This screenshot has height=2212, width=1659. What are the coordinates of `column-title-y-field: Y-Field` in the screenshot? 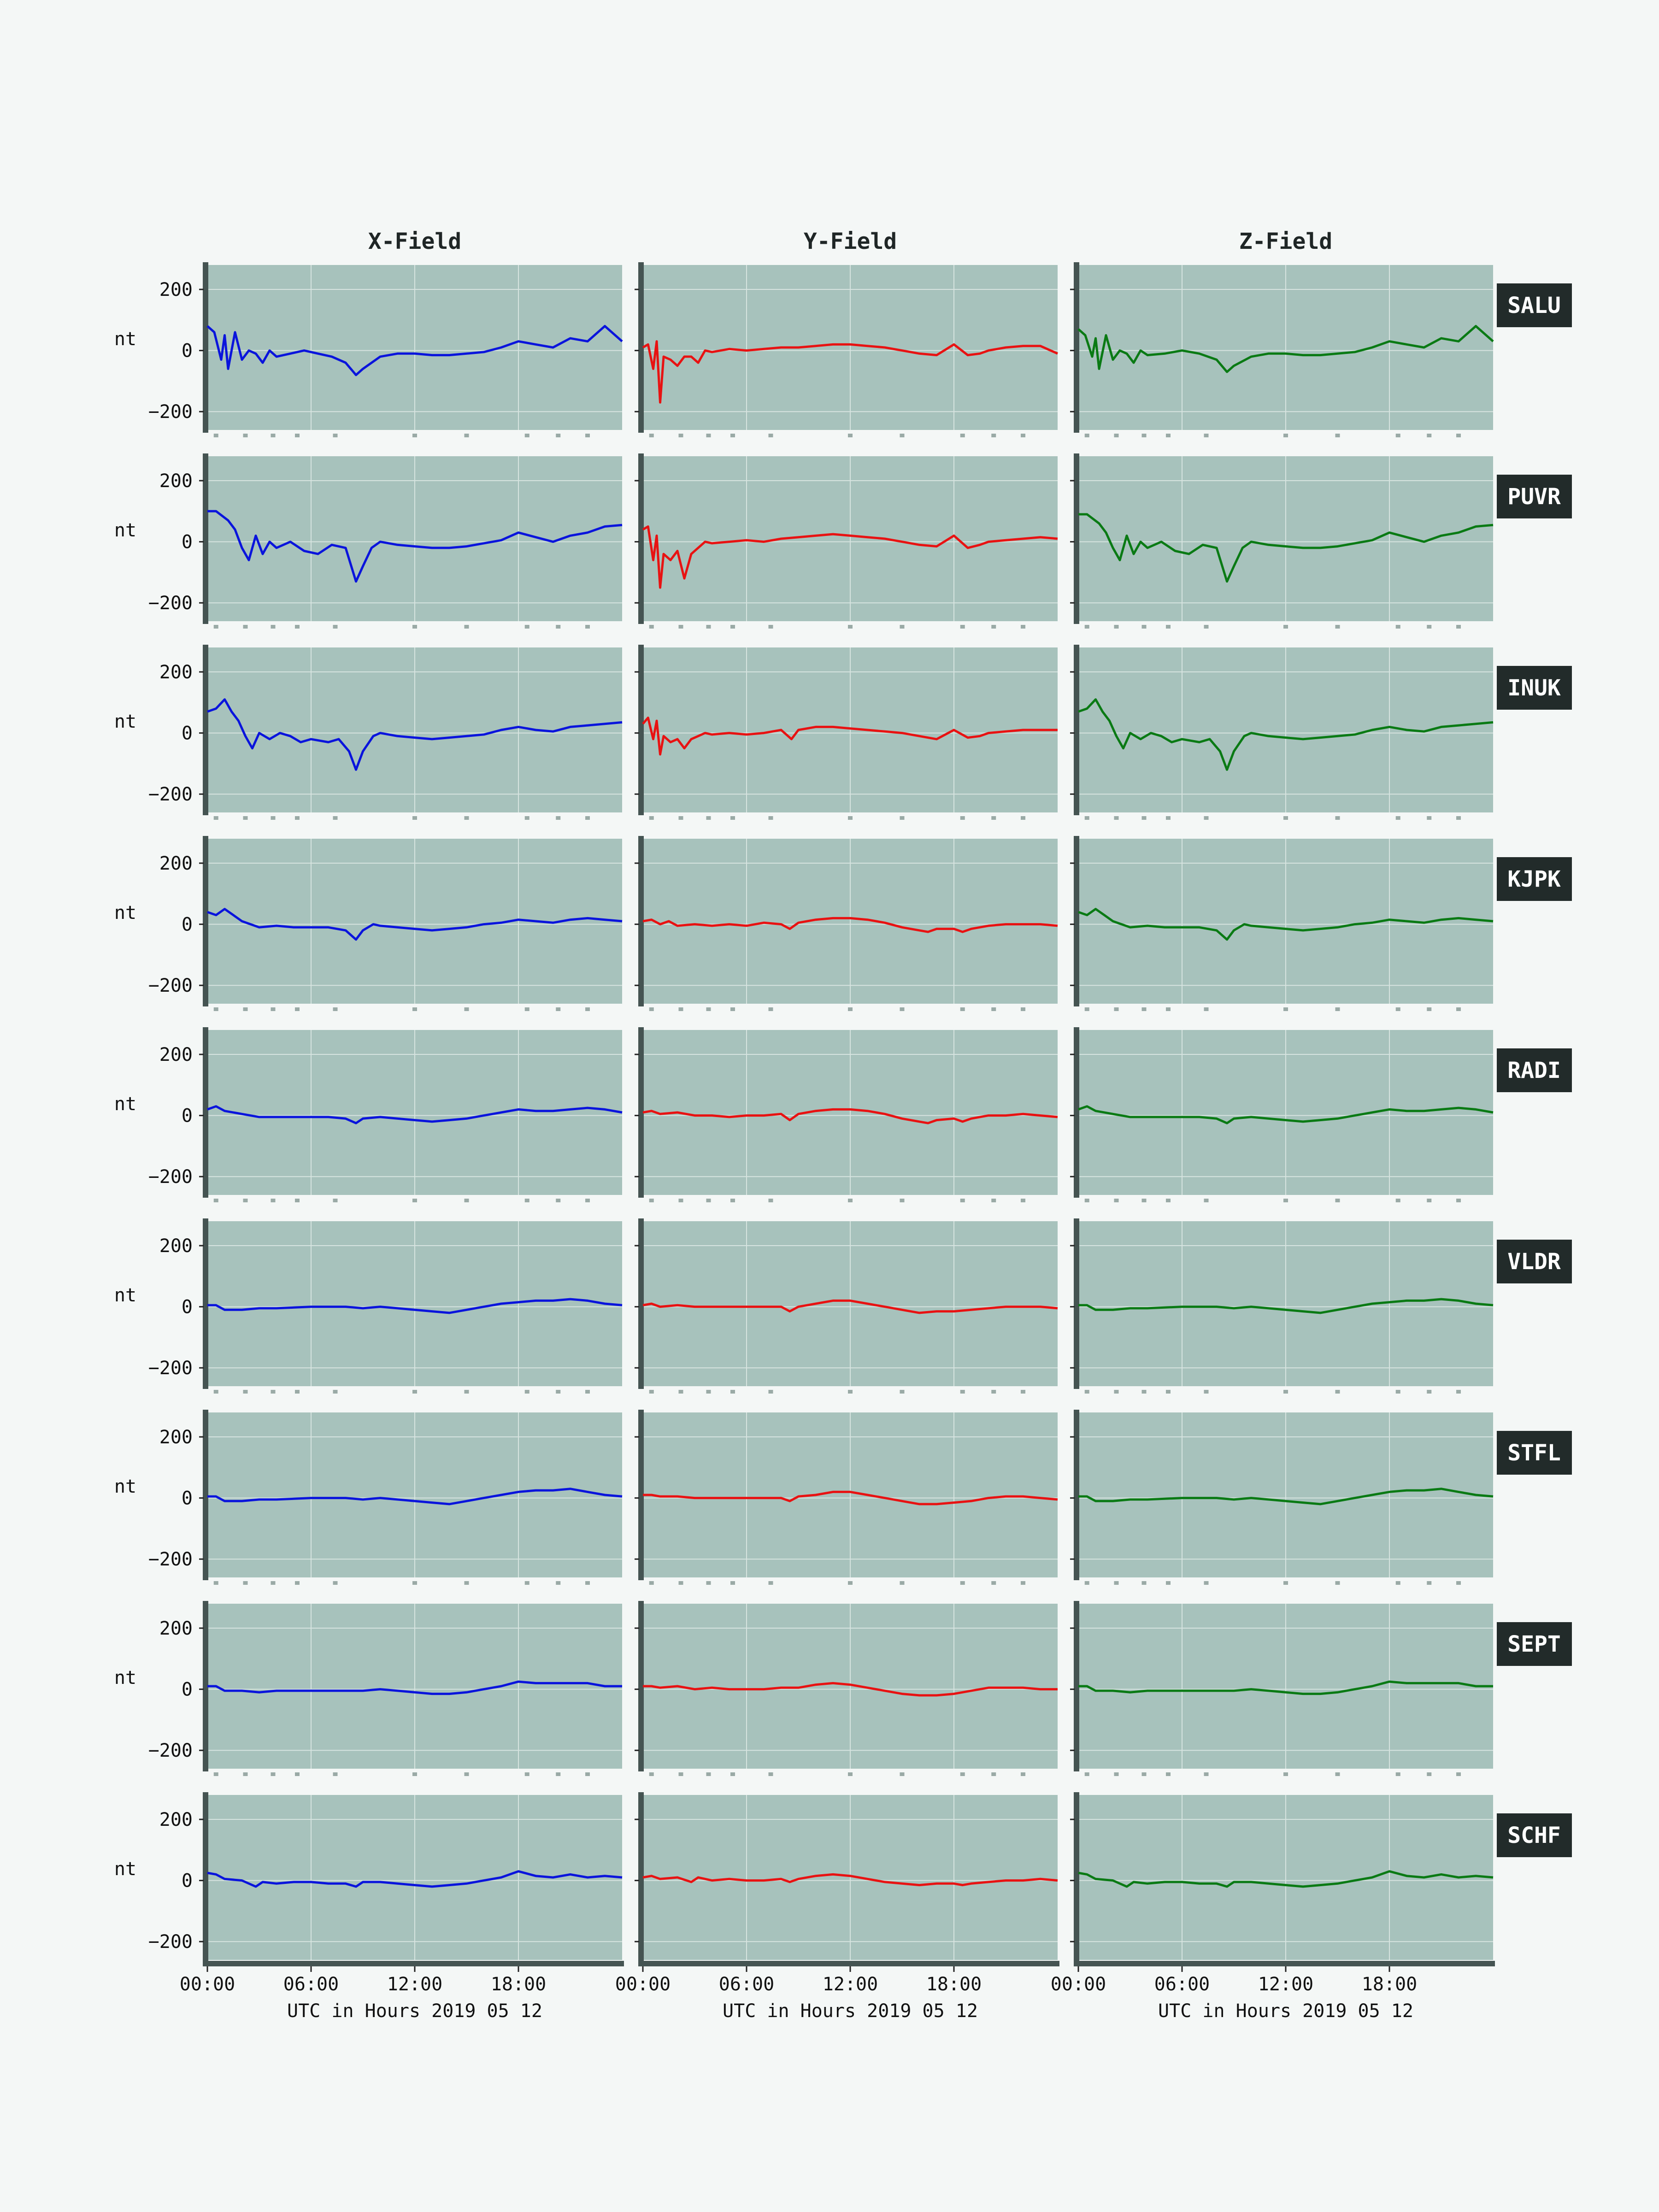 It's located at (850, 241).